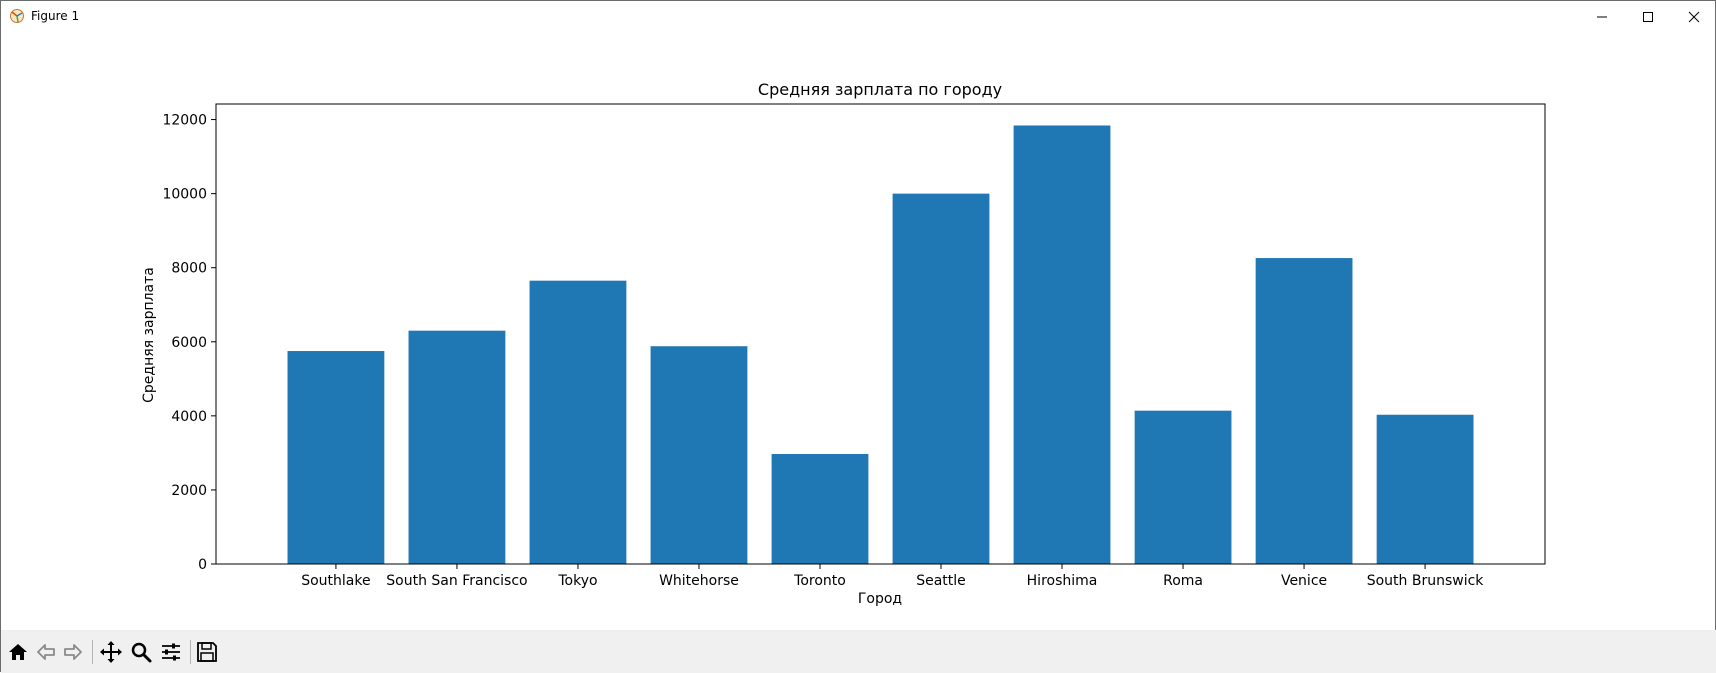 This screenshot has width=1716, height=673. I want to click on forward-icon, so click(73, 652).